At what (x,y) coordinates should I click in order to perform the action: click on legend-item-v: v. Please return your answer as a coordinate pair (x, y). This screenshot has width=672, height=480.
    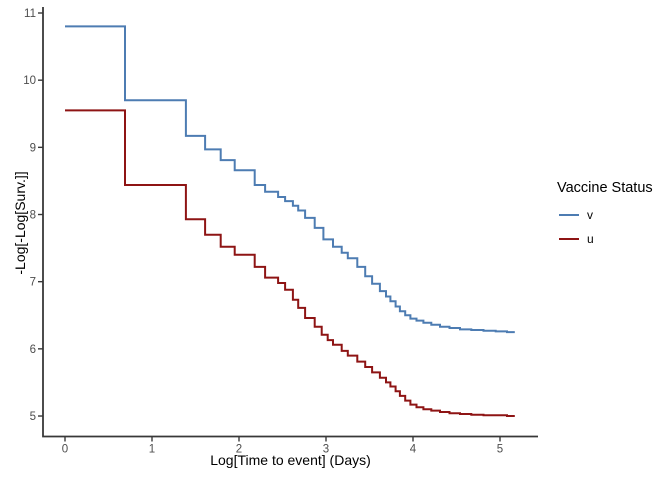
    Looking at the image, I should click on (605, 215).